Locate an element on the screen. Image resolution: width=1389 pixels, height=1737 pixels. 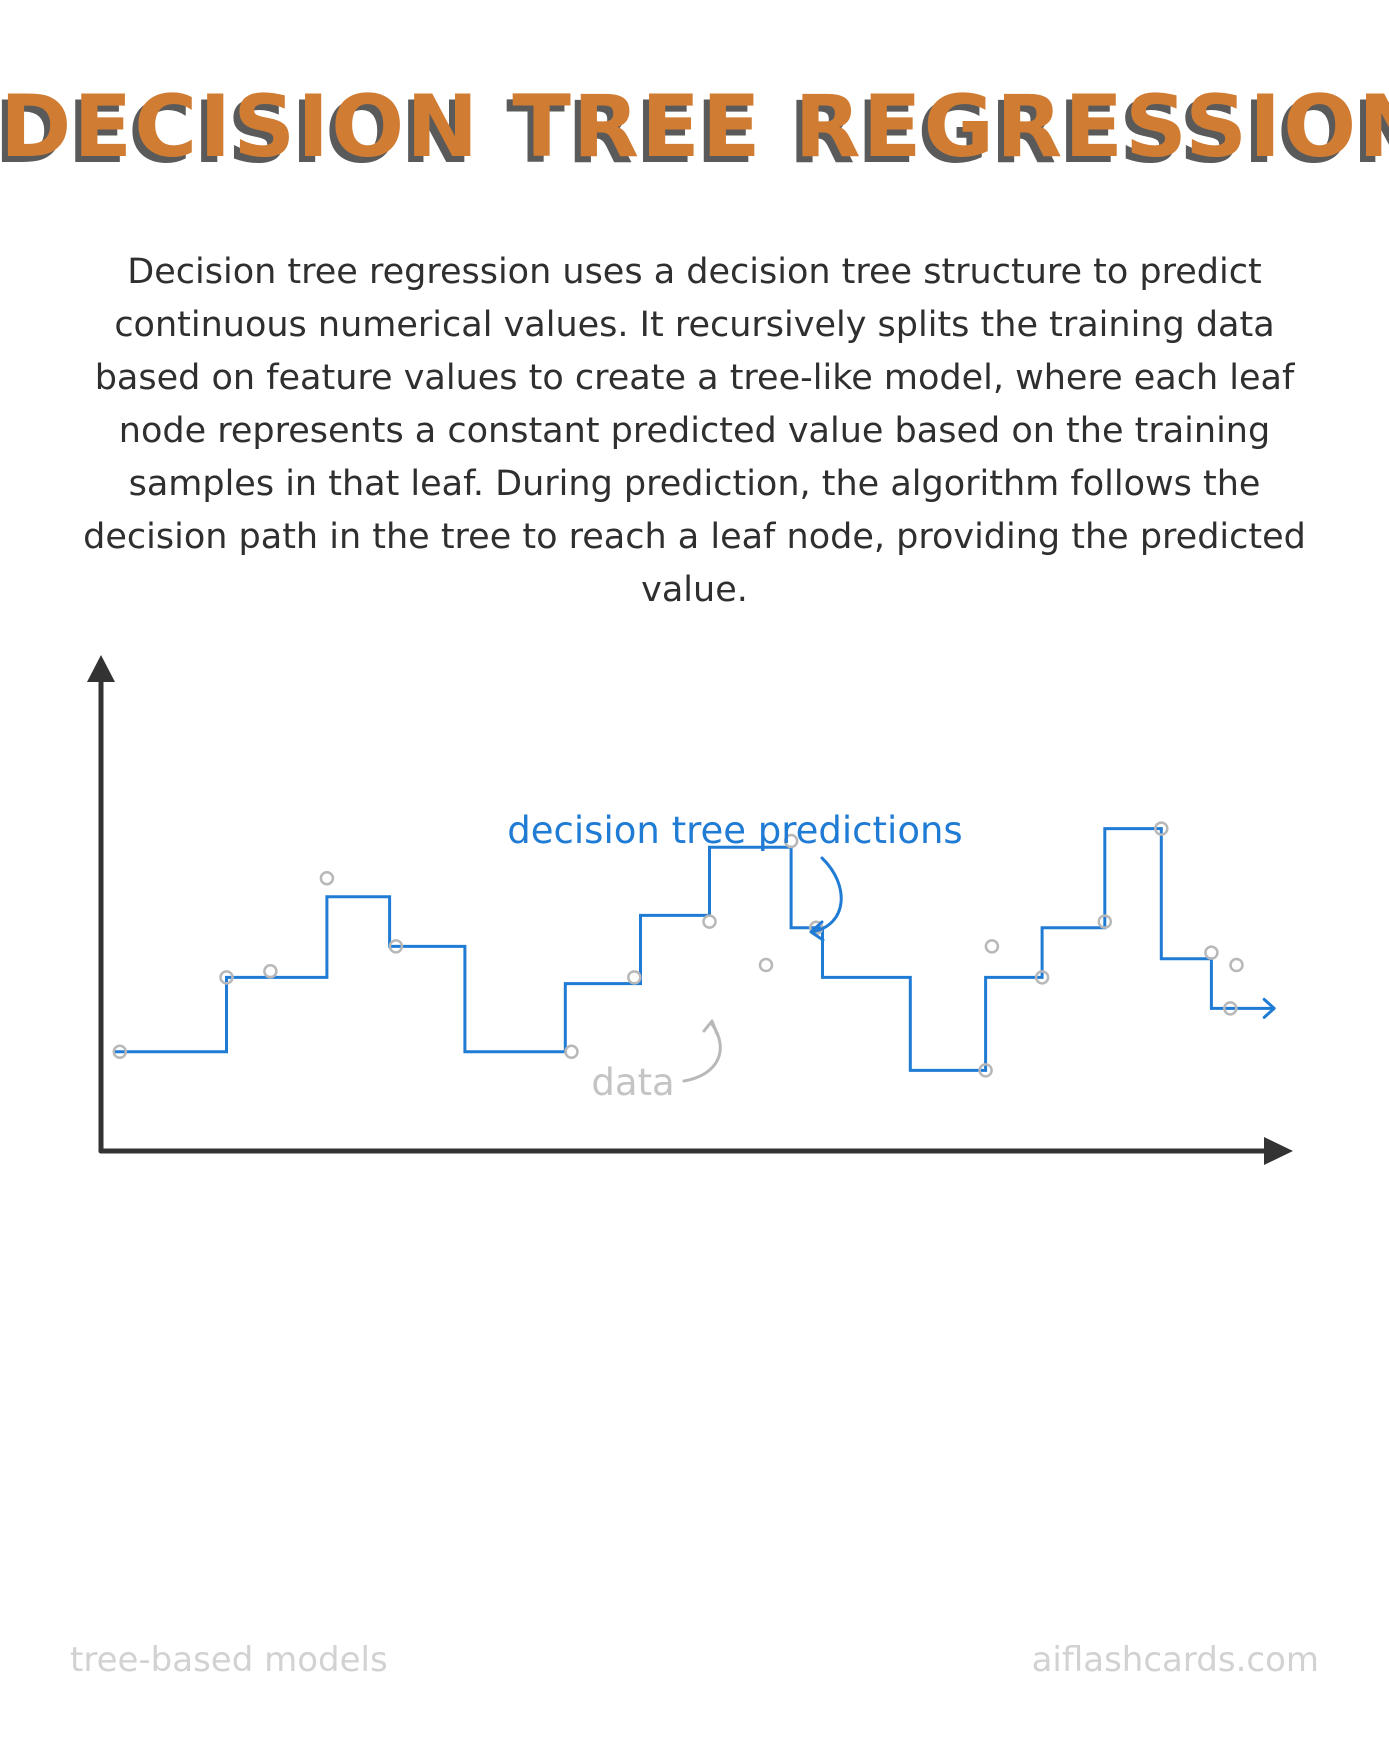
data-annotation-label: data is located at coordinates (632, 1082).